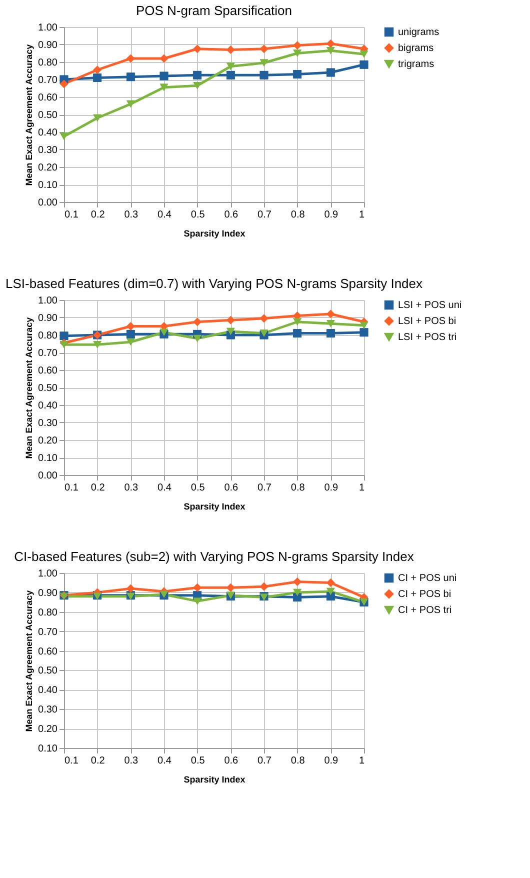  Describe the element at coordinates (214, 10) in the screenshot. I see `chart-title: POS N-gram Sparsification` at that location.